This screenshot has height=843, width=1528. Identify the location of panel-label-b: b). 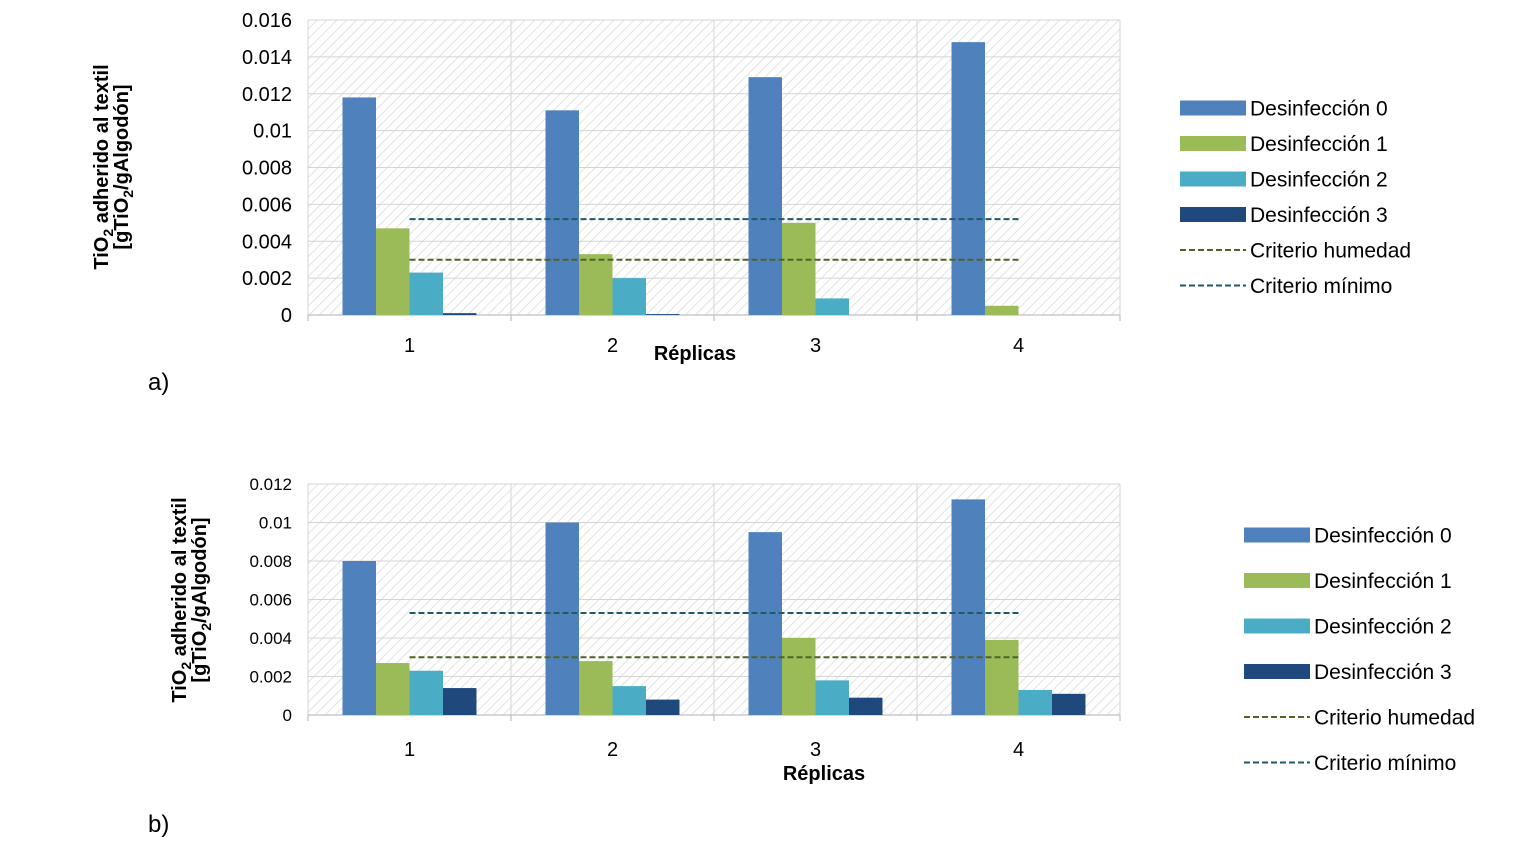
(158, 824).